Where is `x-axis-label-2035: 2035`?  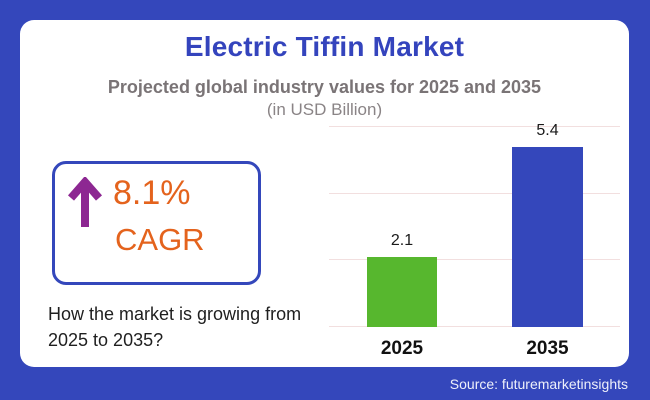 x-axis-label-2035: 2035 is located at coordinates (547, 348).